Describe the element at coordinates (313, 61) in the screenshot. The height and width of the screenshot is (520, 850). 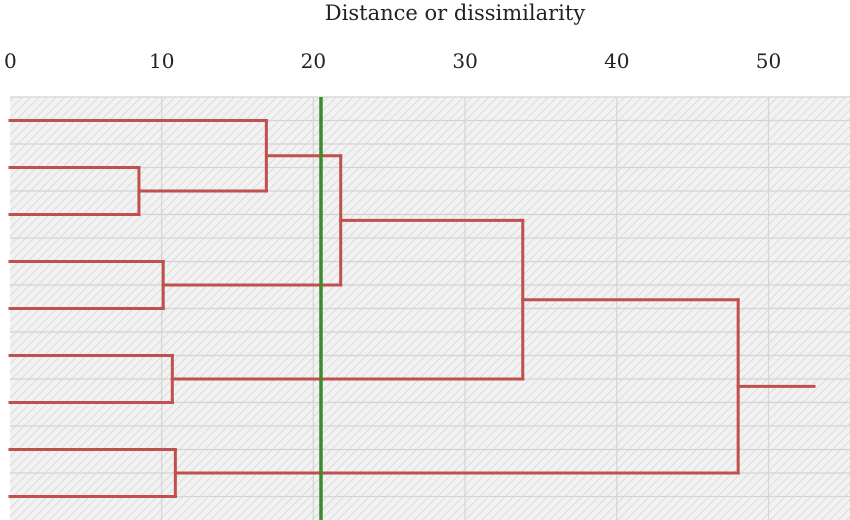
I see `x-tick-label-20: 20` at that location.